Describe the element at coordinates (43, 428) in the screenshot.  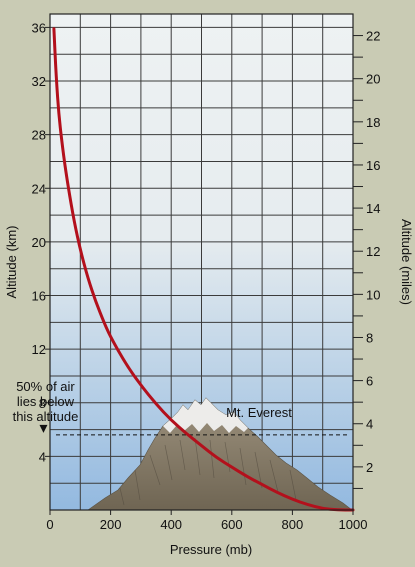
I see `annotation-arrow-icon` at that location.